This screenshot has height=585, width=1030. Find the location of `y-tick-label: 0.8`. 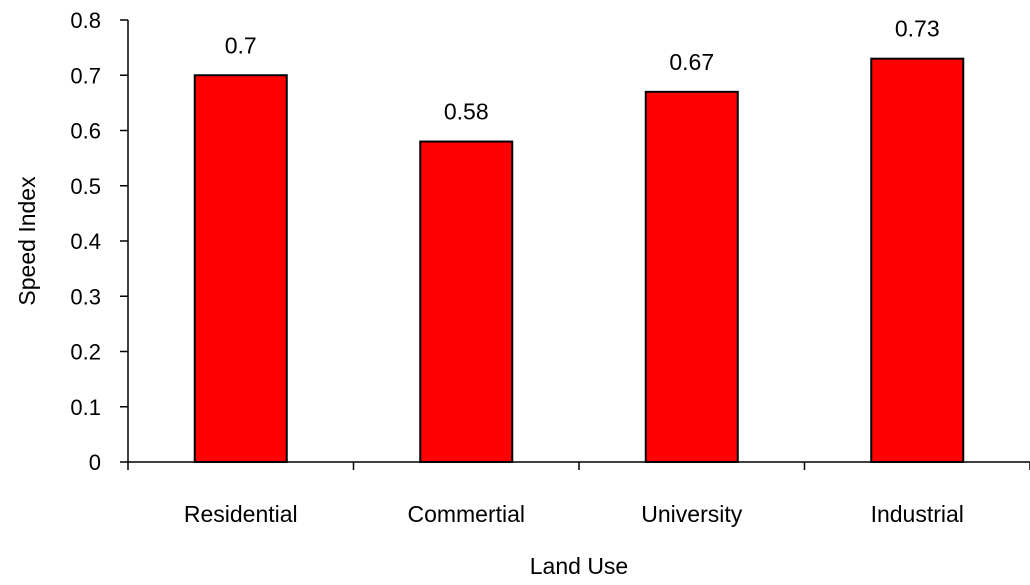

y-tick-label: 0.8 is located at coordinates (85, 20).